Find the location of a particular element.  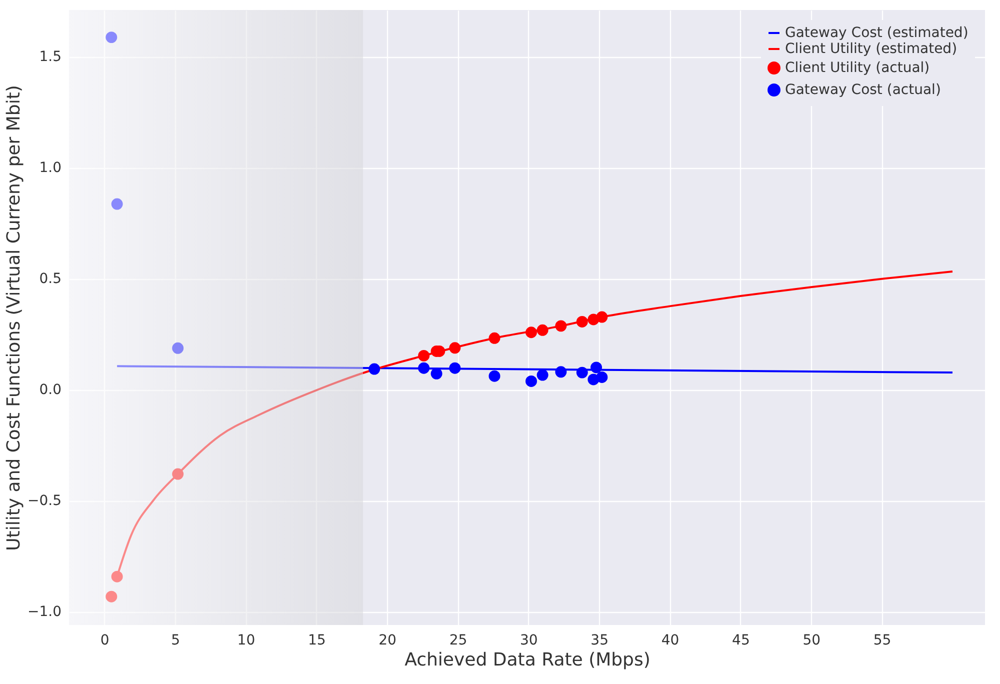

y-tick-label: 0.0 is located at coordinates (50, 390).